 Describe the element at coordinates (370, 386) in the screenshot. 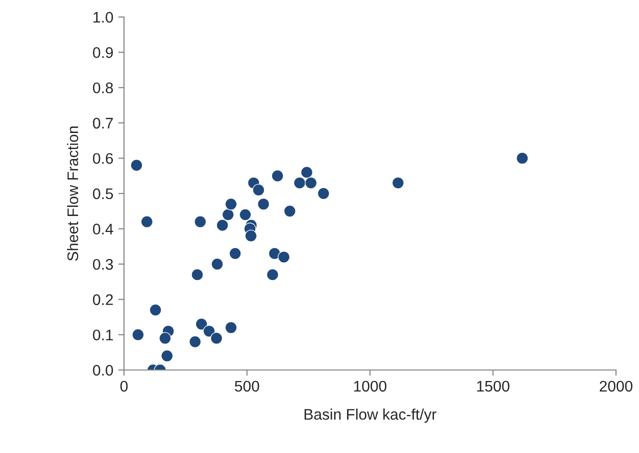

I see `x-tick-label: 1000` at that location.